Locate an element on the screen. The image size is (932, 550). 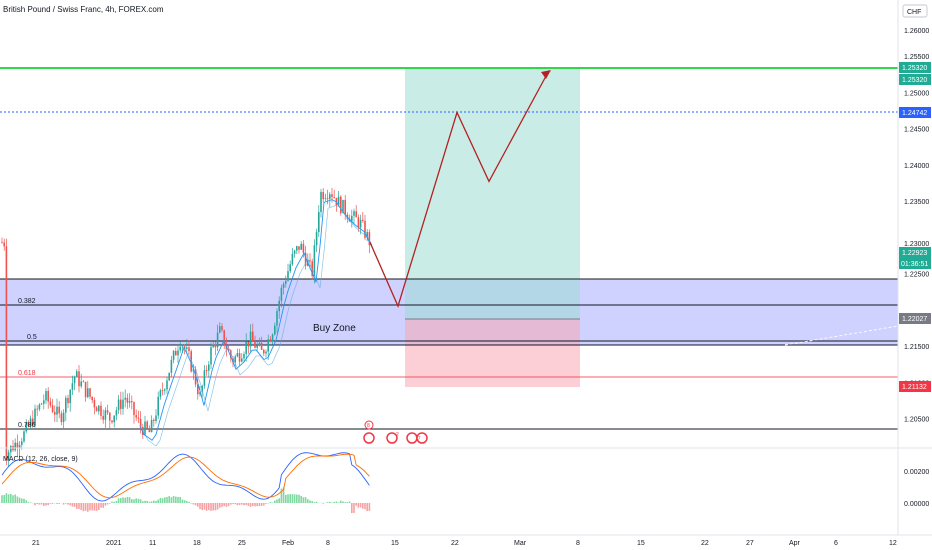
price-tick-1: 1.25000 is located at coordinates (916, 93).